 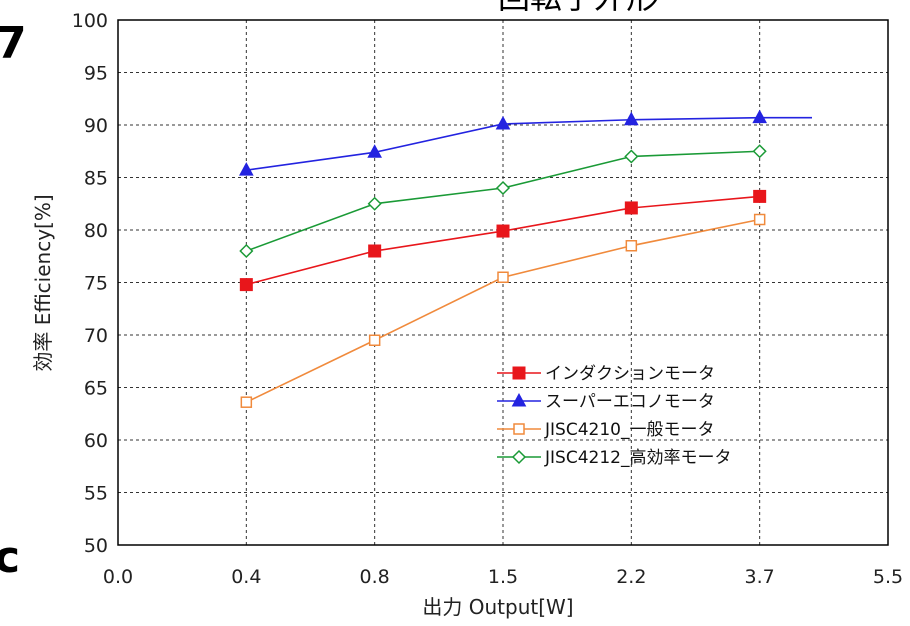 I want to click on y-tick-label: 75, so click(x=96, y=284).